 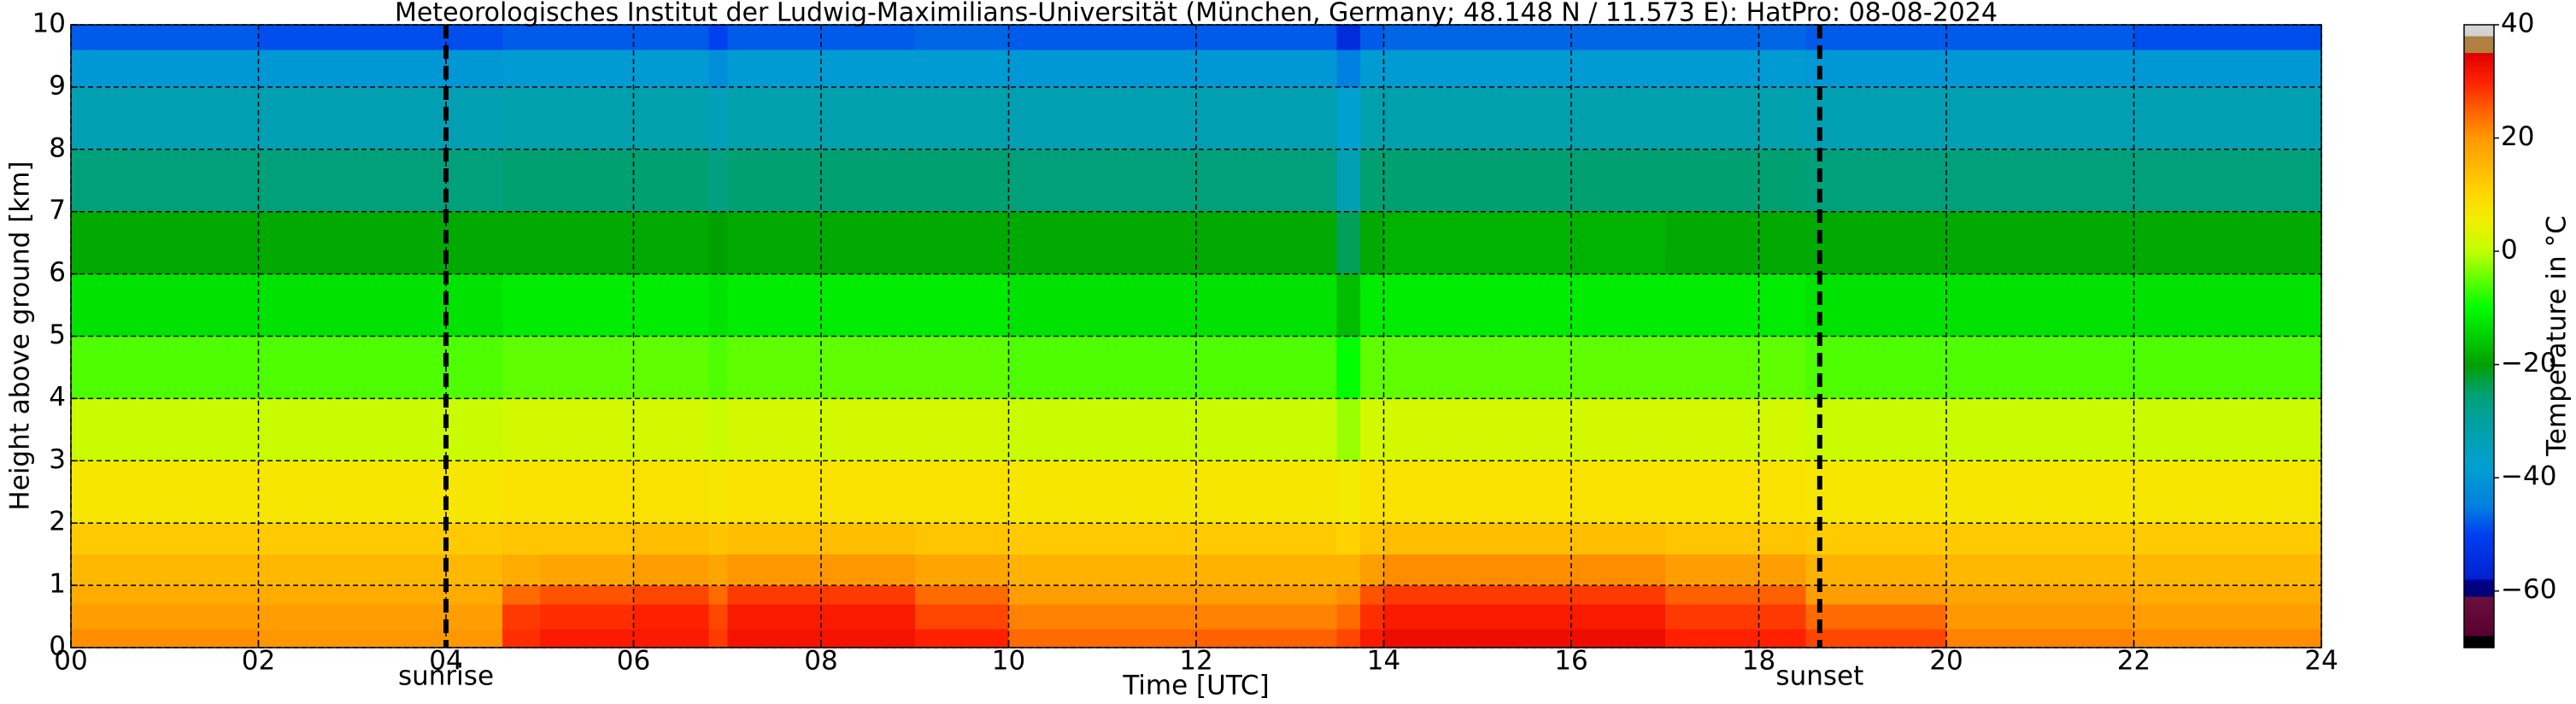 What do you see at coordinates (57, 459) in the screenshot?
I see `y-tick-label: 3` at bounding box center [57, 459].